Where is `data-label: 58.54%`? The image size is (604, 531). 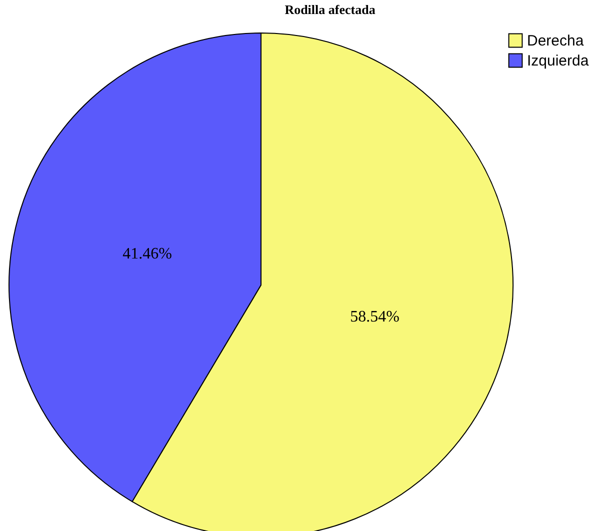 data-label: 58.54% is located at coordinates (375, 317).